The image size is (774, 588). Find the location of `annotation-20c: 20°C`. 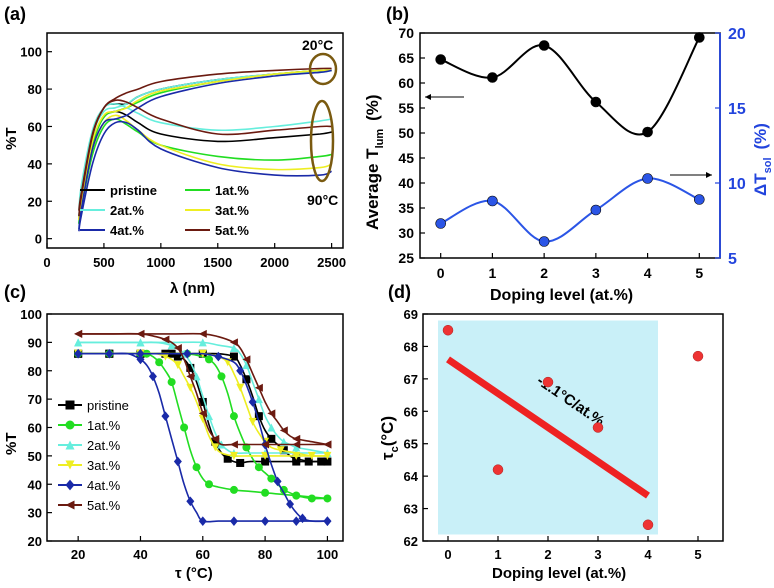

annotation-20c: 20°C is located at coordinates (317, 45).